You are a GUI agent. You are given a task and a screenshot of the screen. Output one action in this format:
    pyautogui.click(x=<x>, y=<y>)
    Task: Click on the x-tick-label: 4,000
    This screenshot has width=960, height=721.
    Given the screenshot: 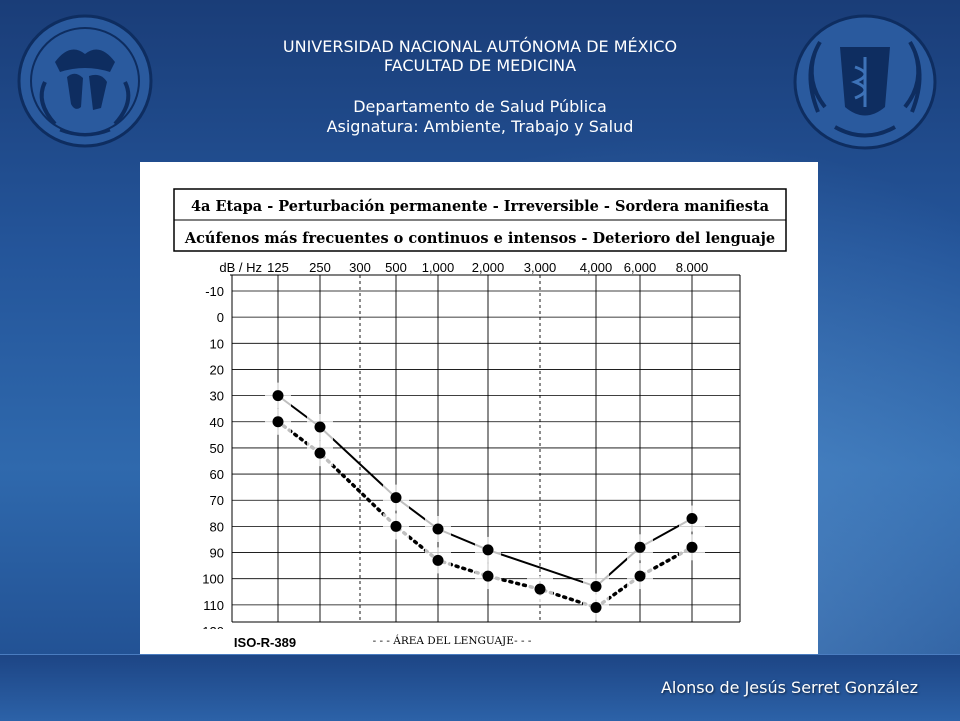 What is the action you would take?
    pyautogui.click(x=596, y=267)
    